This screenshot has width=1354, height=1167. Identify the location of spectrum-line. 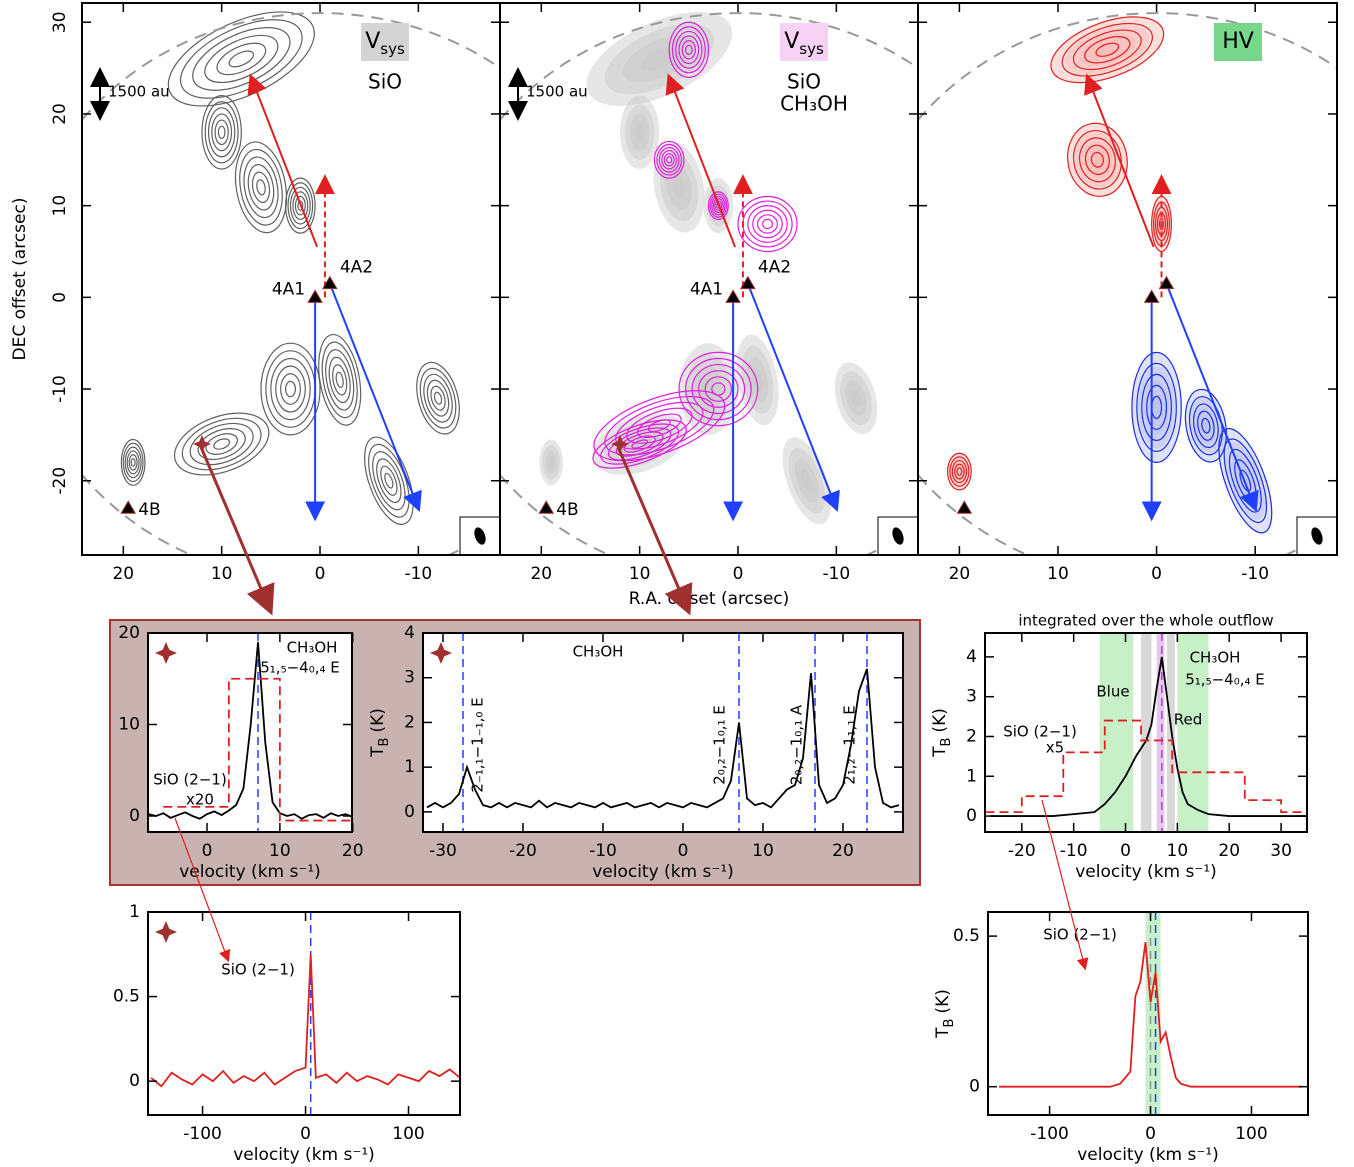
(1146, 766).